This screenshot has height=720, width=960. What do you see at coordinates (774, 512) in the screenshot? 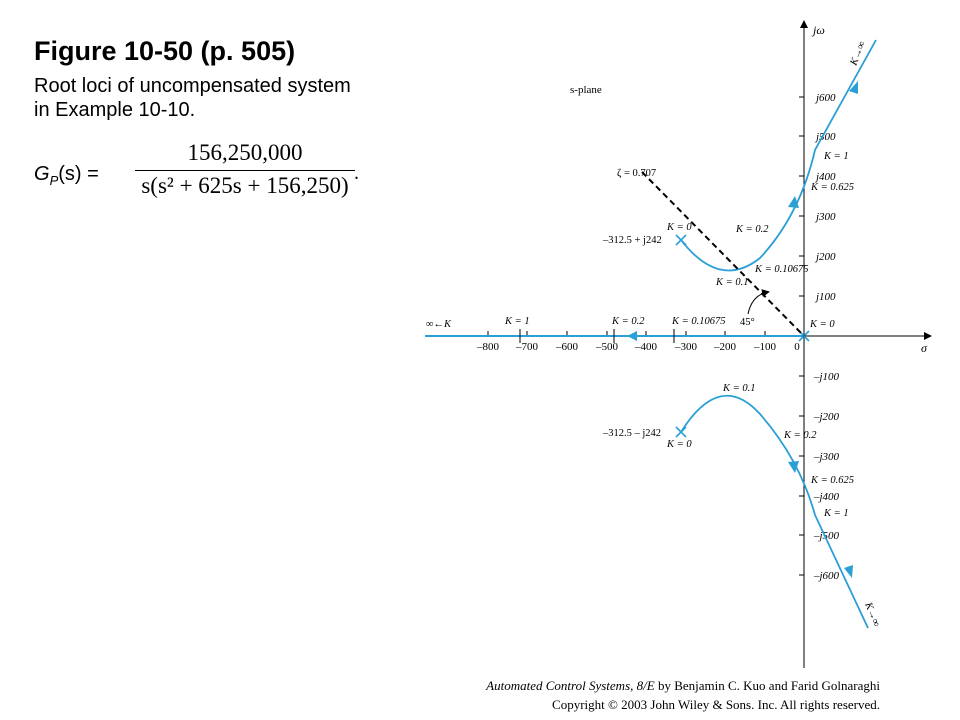
I see `lower-locus` at bounding box center [774, 512].